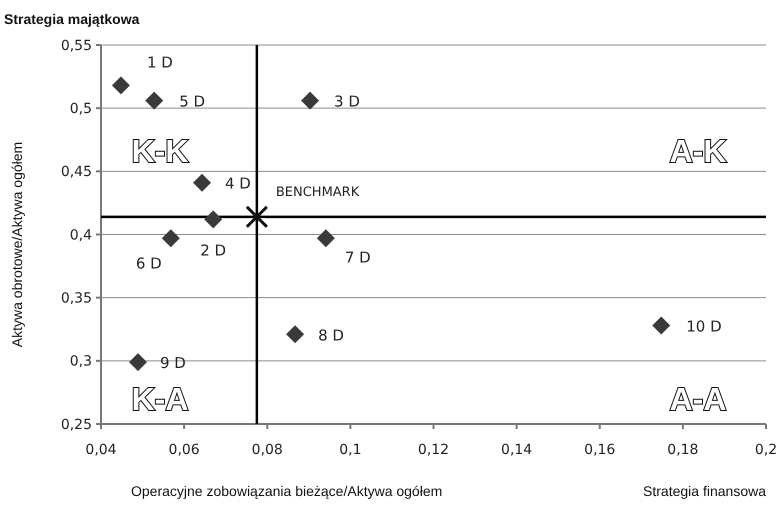 This screenshot has width=779, height=505. Describe the element at coordinates (704, 491) in the screenshot. I see `text: Strategia finansowa` at that location.